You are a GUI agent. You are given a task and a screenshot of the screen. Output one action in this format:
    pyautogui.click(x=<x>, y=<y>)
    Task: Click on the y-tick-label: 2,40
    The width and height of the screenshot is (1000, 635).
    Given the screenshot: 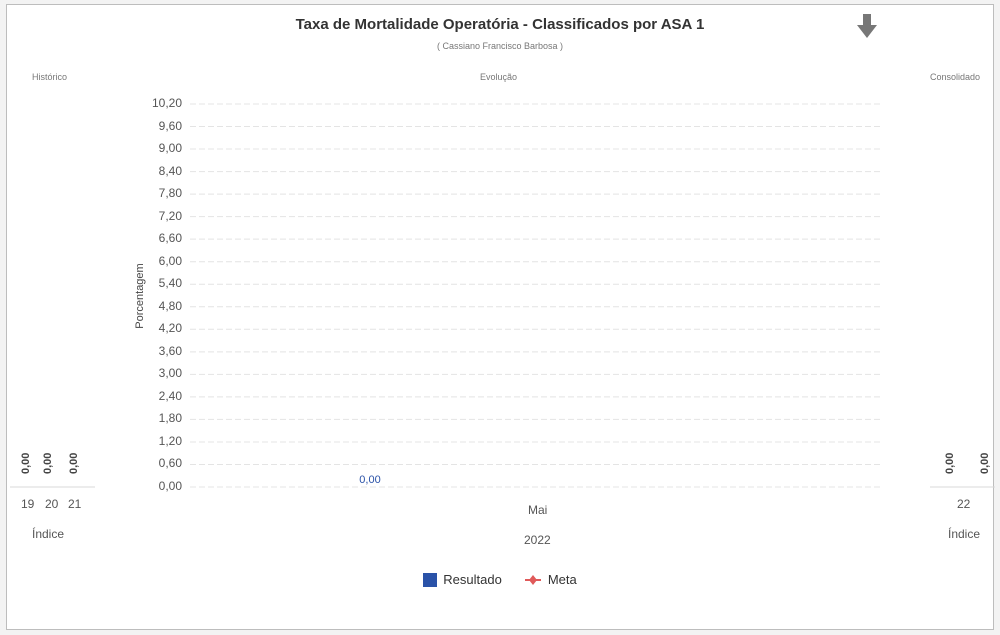 What is the action you would take?
    pyautogui.click(x=170, y=395)
    